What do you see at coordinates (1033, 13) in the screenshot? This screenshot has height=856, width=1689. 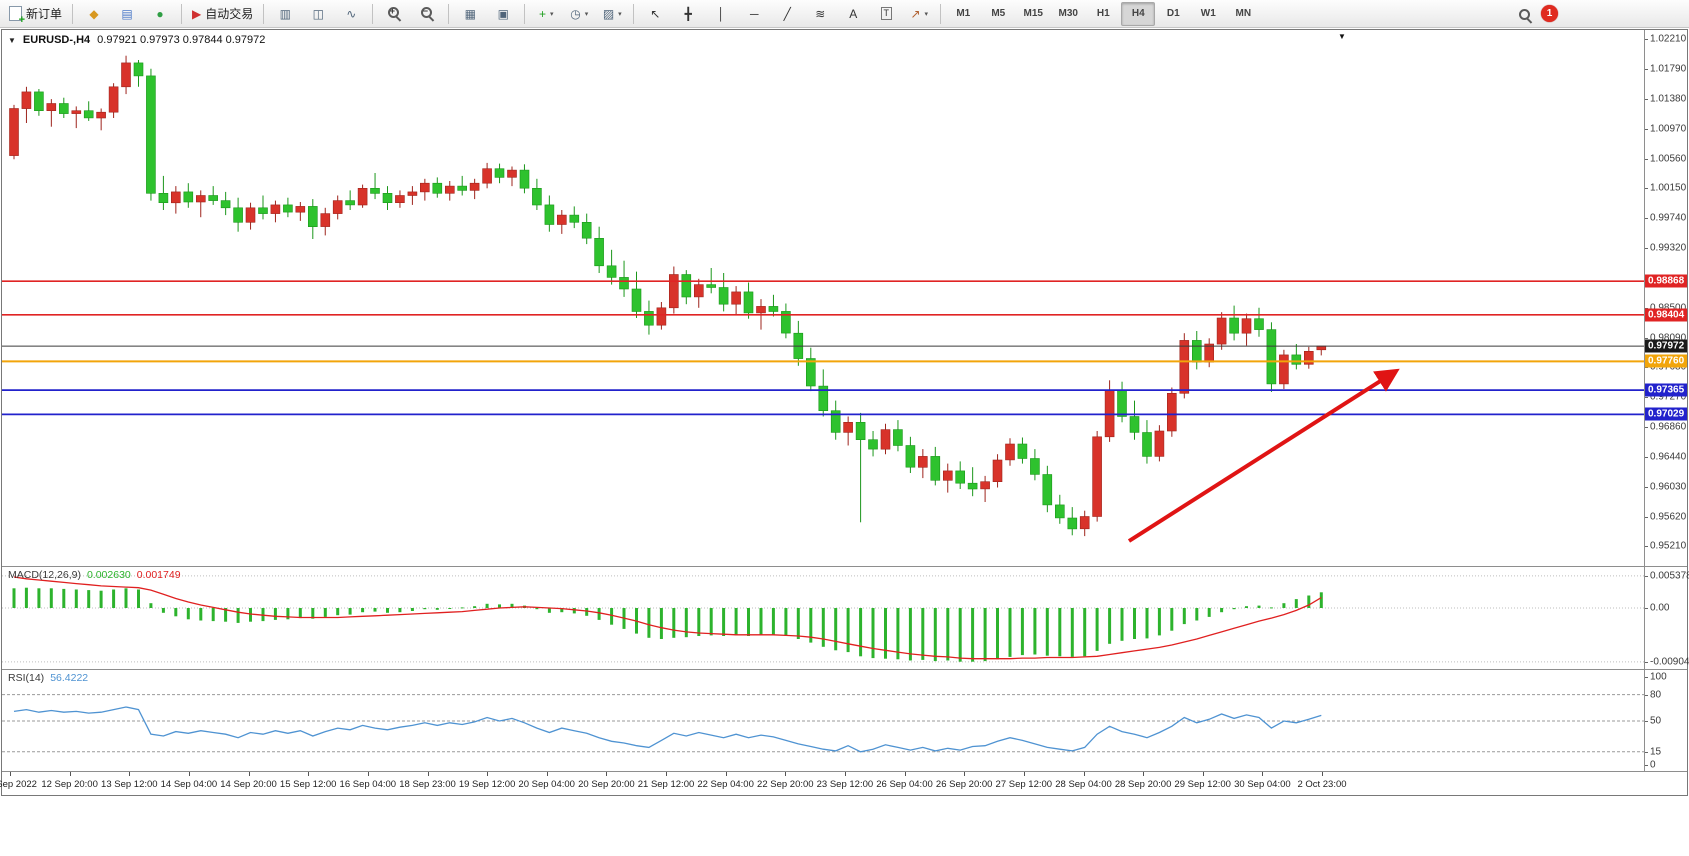 I see `timeframe-m15-button: M15` at bounding box center [1033, 13].